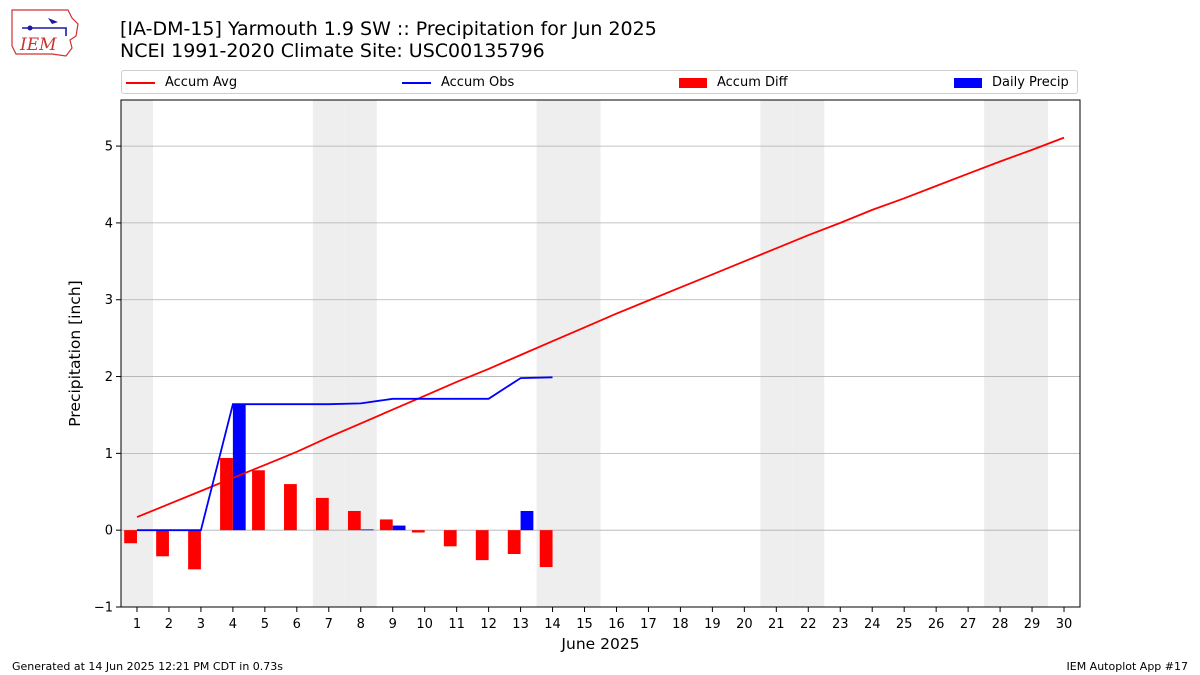 This screenshot has width=1200, height=675. I want to click on legend-item-daily-precip: Daily Precip, so click(1011, 82).